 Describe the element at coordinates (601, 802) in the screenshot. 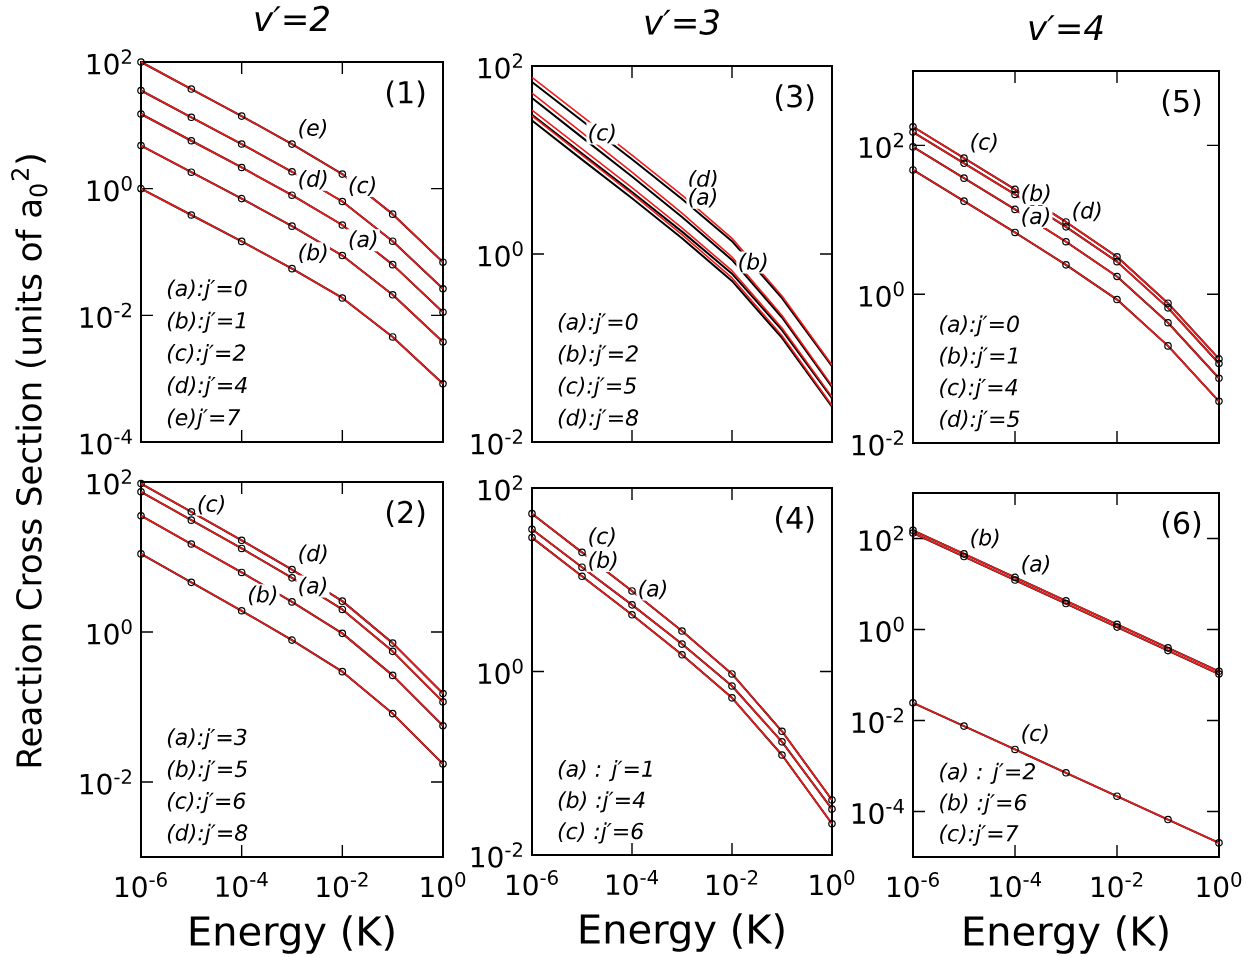

I see `annotation: (b) :j′=4` at that location.